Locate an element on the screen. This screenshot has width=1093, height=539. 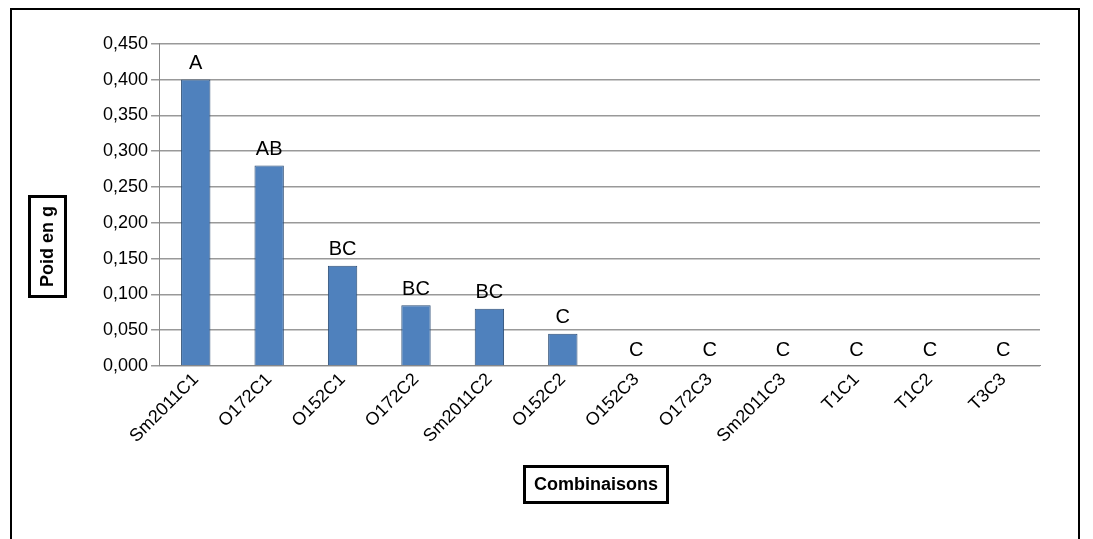
y-tick-label: 0,300 is located at coordinates (126, 150).